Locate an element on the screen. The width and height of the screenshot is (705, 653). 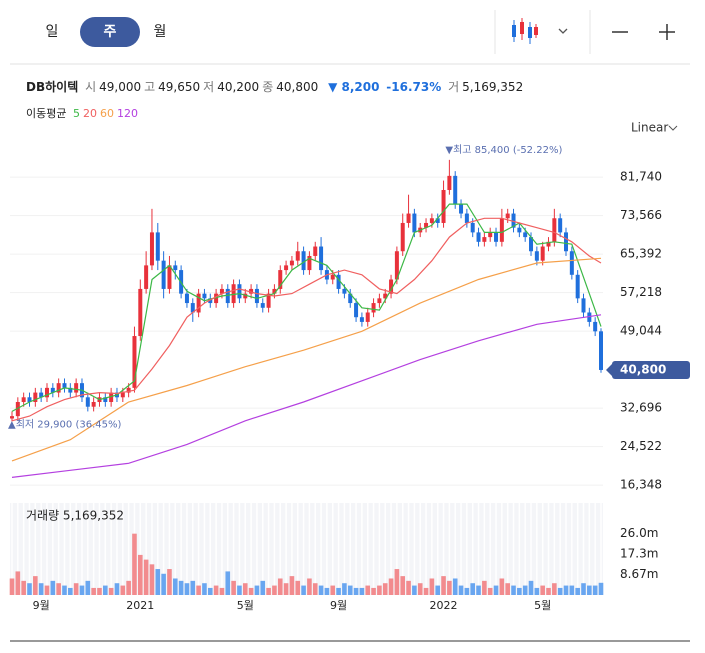
scale-chevron is located at coordinates (673, 128).